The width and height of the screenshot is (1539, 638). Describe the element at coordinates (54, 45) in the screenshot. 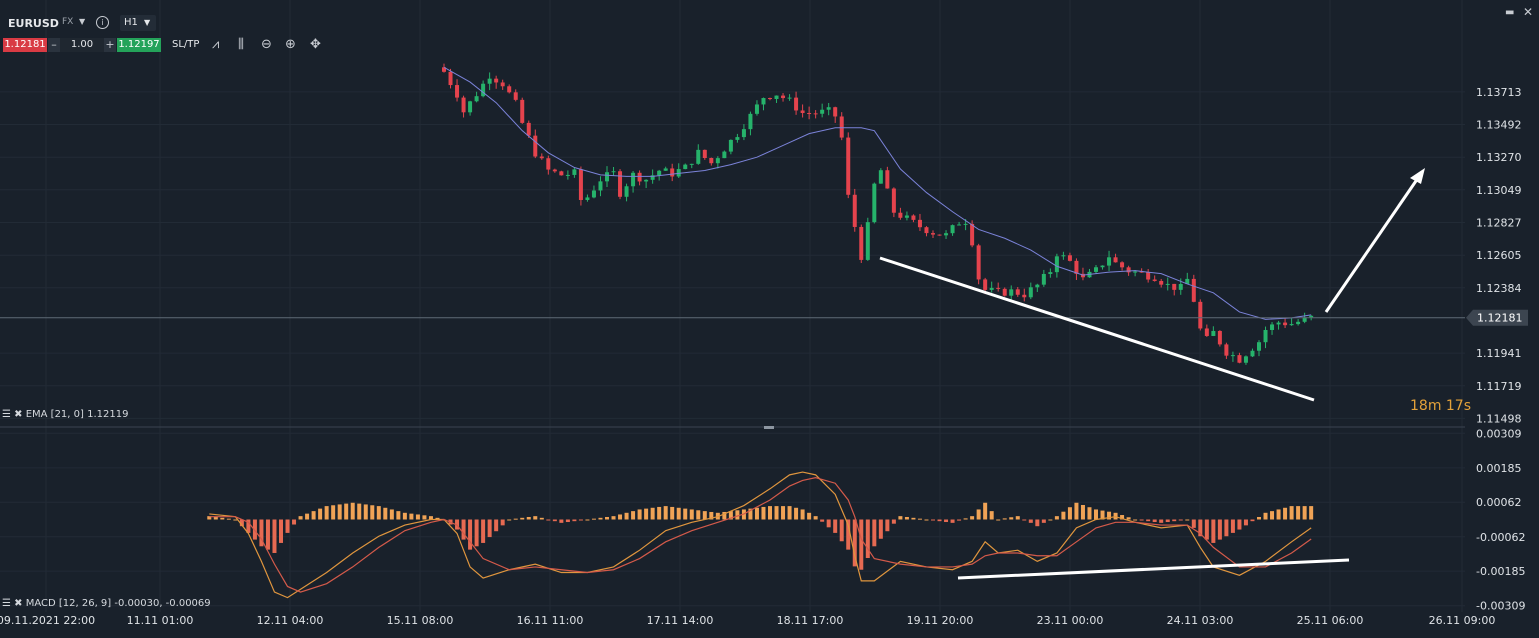

I see `volume-decrease-button: –` at that location.